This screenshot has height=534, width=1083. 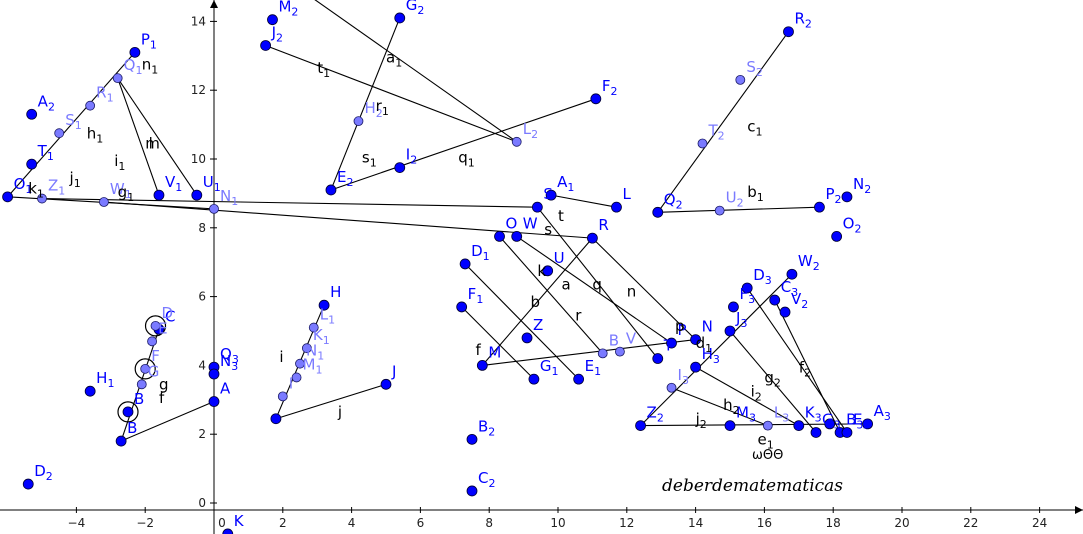 I want to click on point-C2, so click(x=472, y=491).